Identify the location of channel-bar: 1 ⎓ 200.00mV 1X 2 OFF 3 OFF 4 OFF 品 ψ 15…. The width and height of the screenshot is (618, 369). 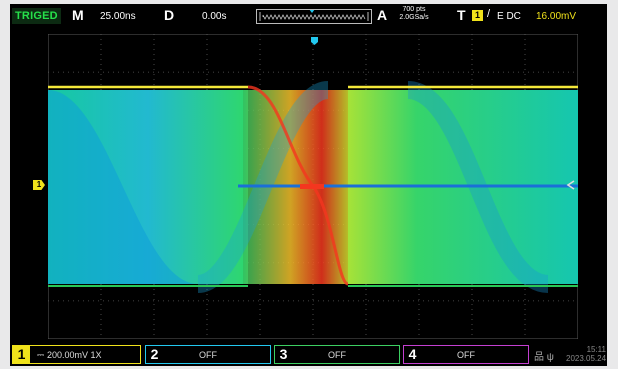
(308, 355).